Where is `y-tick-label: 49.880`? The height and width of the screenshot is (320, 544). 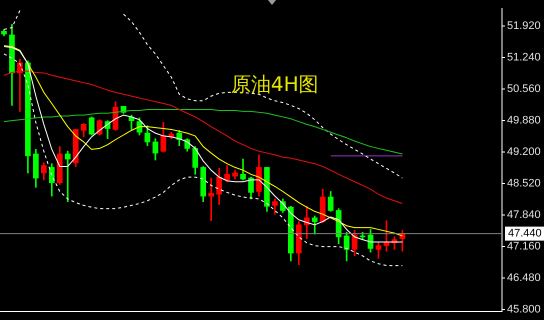
y-tick-label: 49.880 is located at coordinates (524, 120).